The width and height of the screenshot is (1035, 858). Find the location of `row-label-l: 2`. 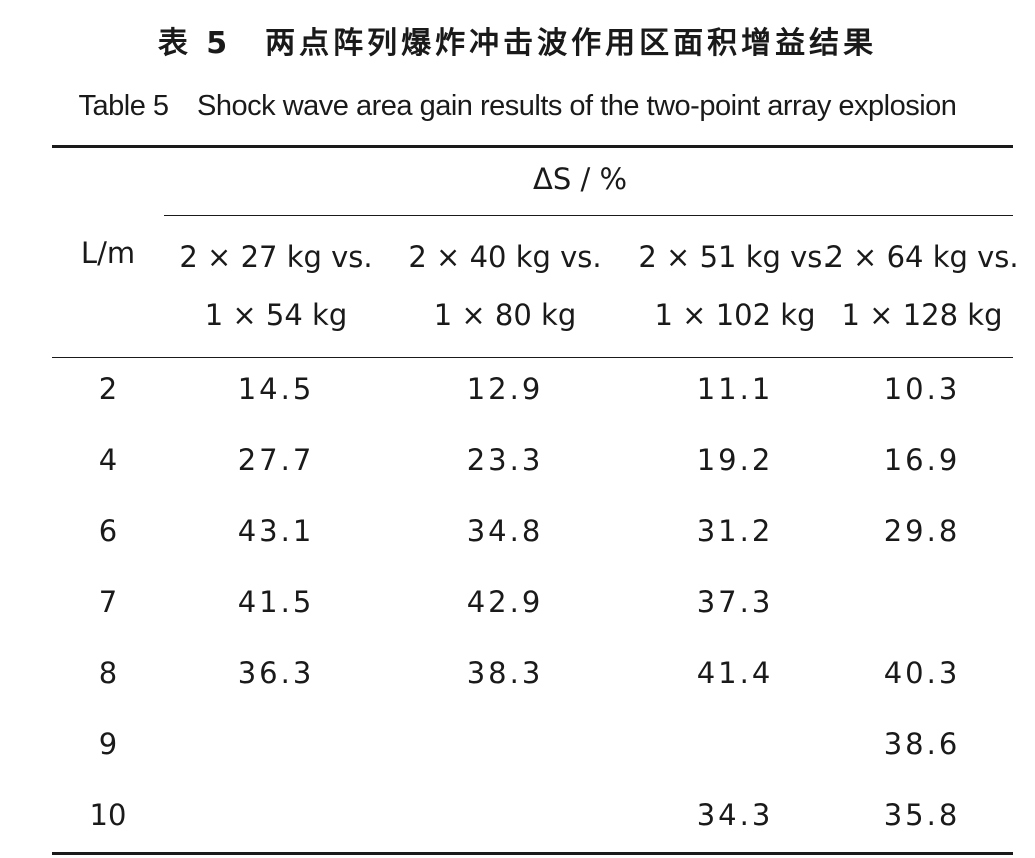

row-label-l: 2 is located at coordinates (108, 389).